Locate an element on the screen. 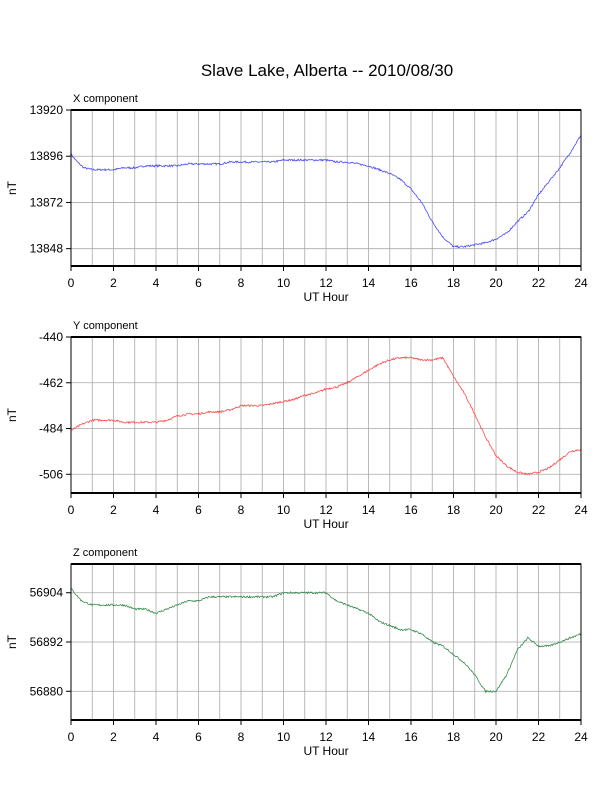  z-xtick-label: 0 is located at coordinates (71, 737).